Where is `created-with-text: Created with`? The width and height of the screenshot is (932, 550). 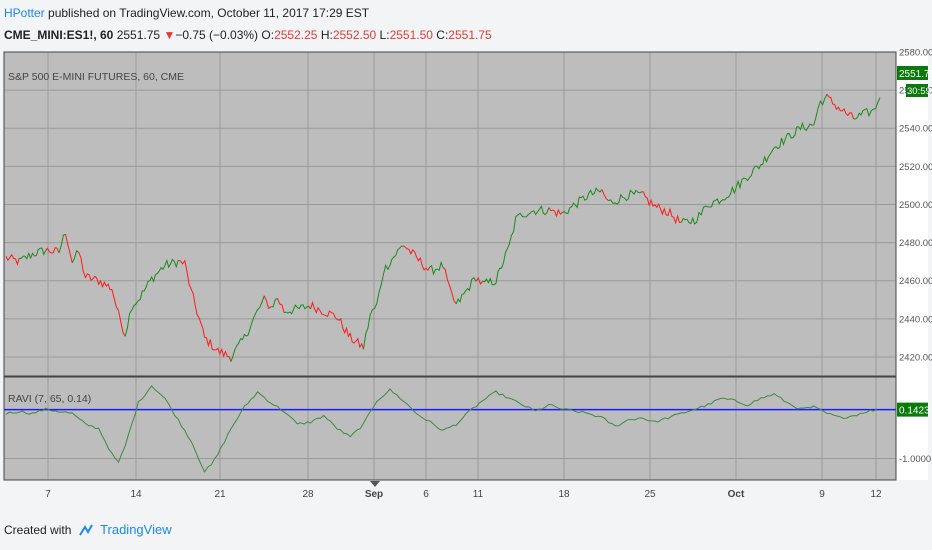 created-with-text: Created with is located at coordinates (38, 530).